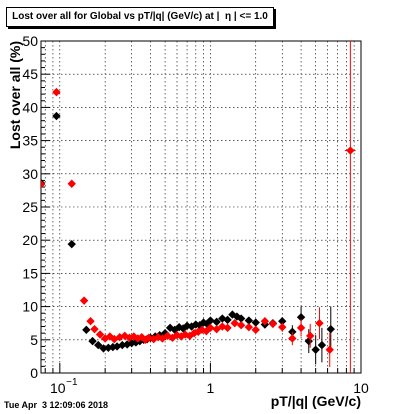 This screenshot has height=414, width=400. I want to click on y-tick-label: 50, so click(30, 41).